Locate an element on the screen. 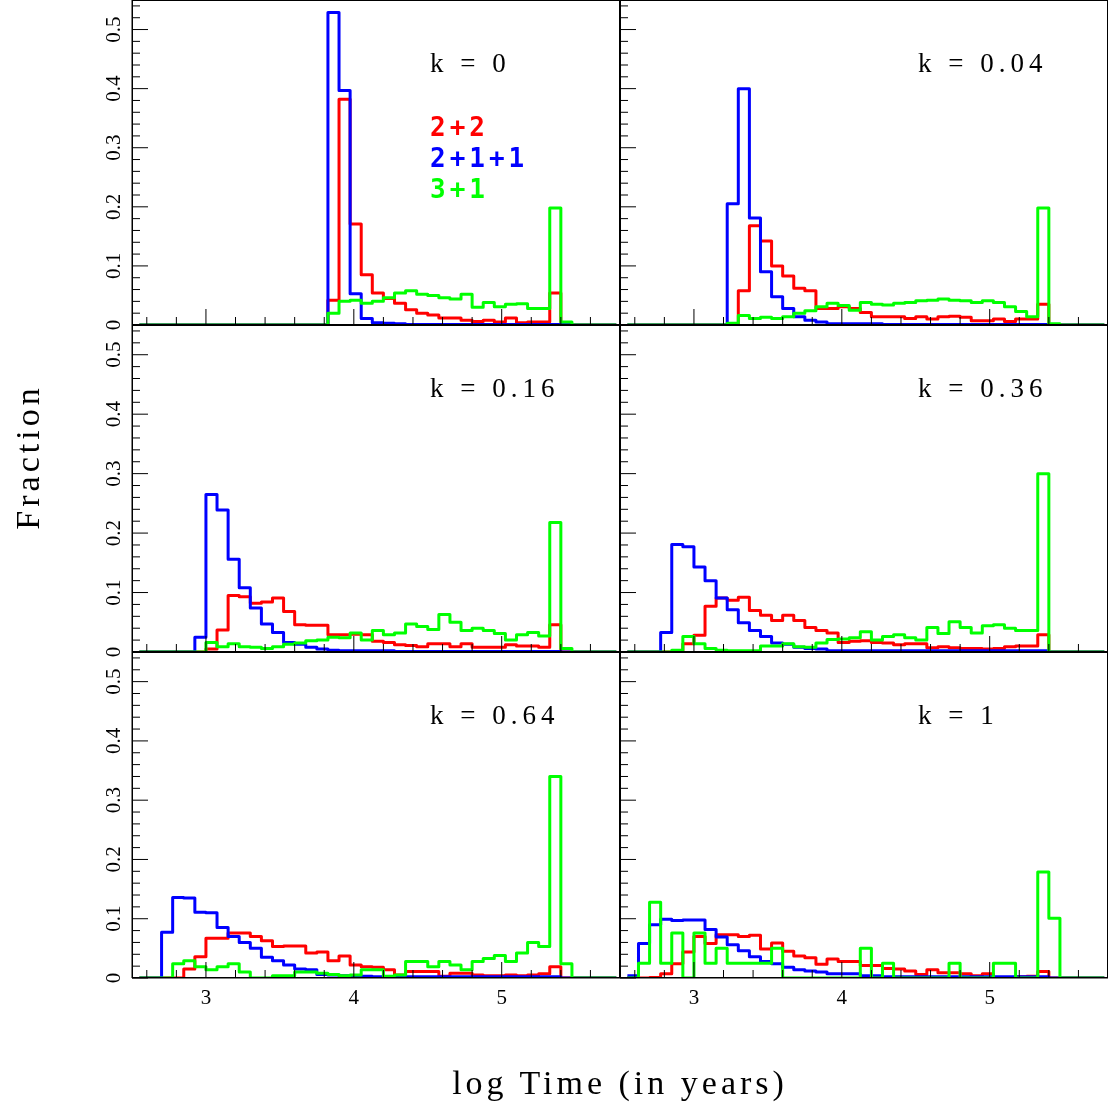 The width and height of the screenshot is (1108, 1116). y-axis-title: Fraction is located at coordinates (28, 457).